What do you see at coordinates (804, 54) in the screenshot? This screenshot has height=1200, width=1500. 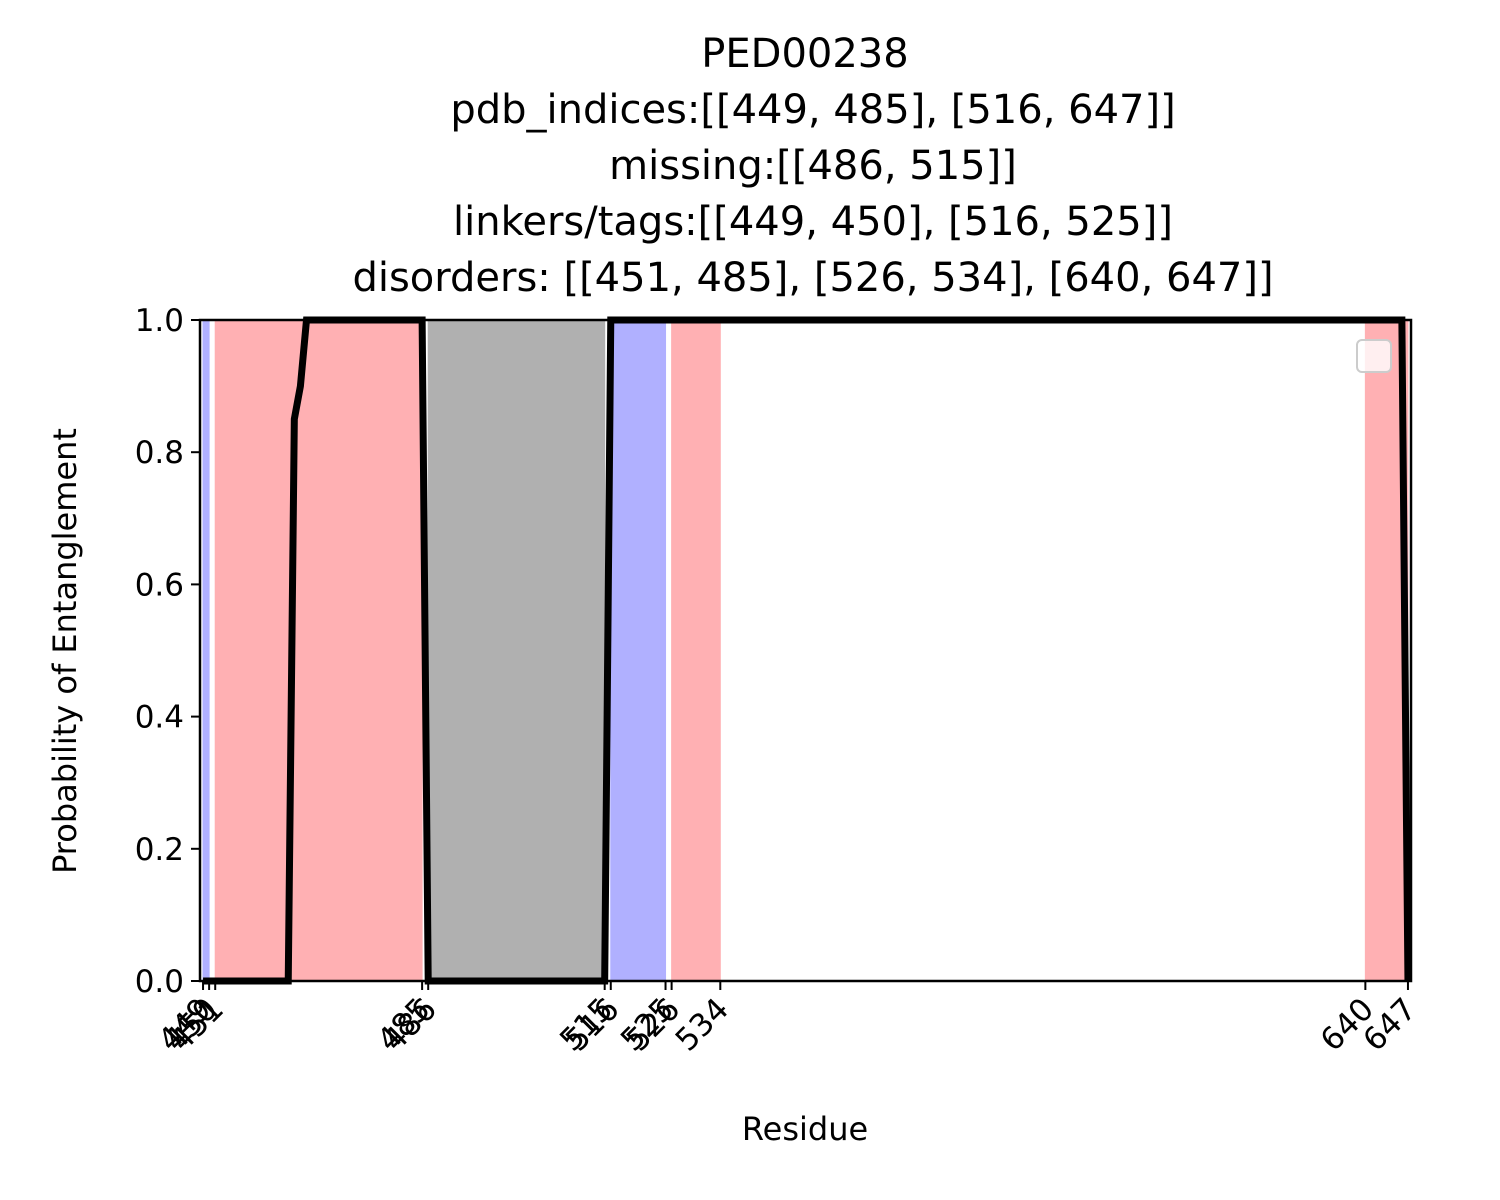 I see `title-line-1: PED00238` at bounding box center [804, 54].